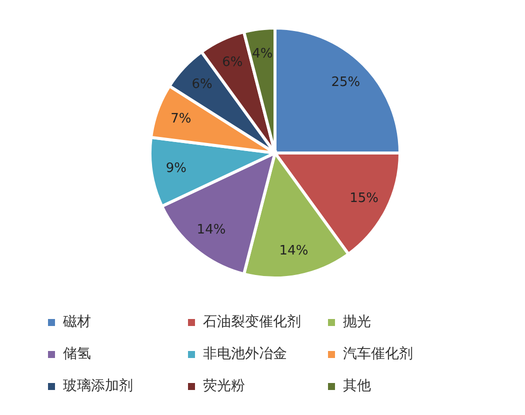 Image resolution: width=525 pixels, height=415 pixels. I want to click on data-label: 7%, so click(181, 119).